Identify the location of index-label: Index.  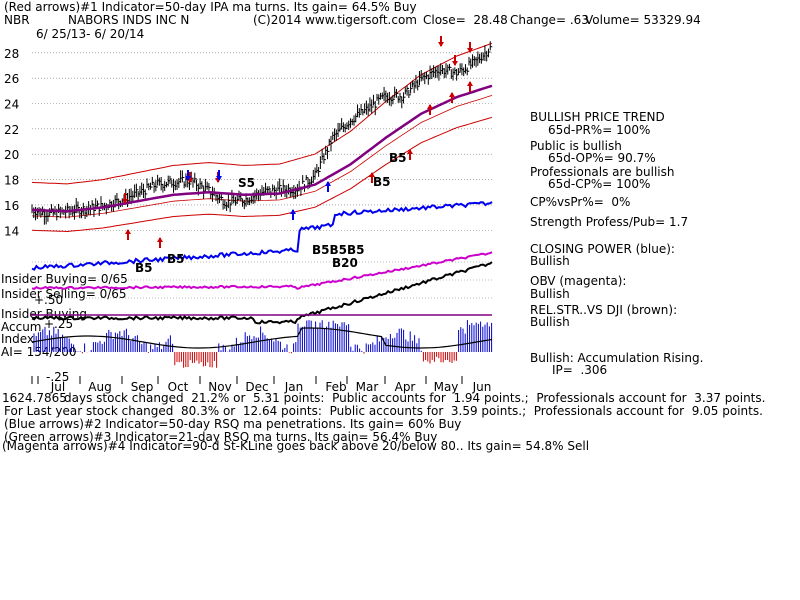
(18, 339).